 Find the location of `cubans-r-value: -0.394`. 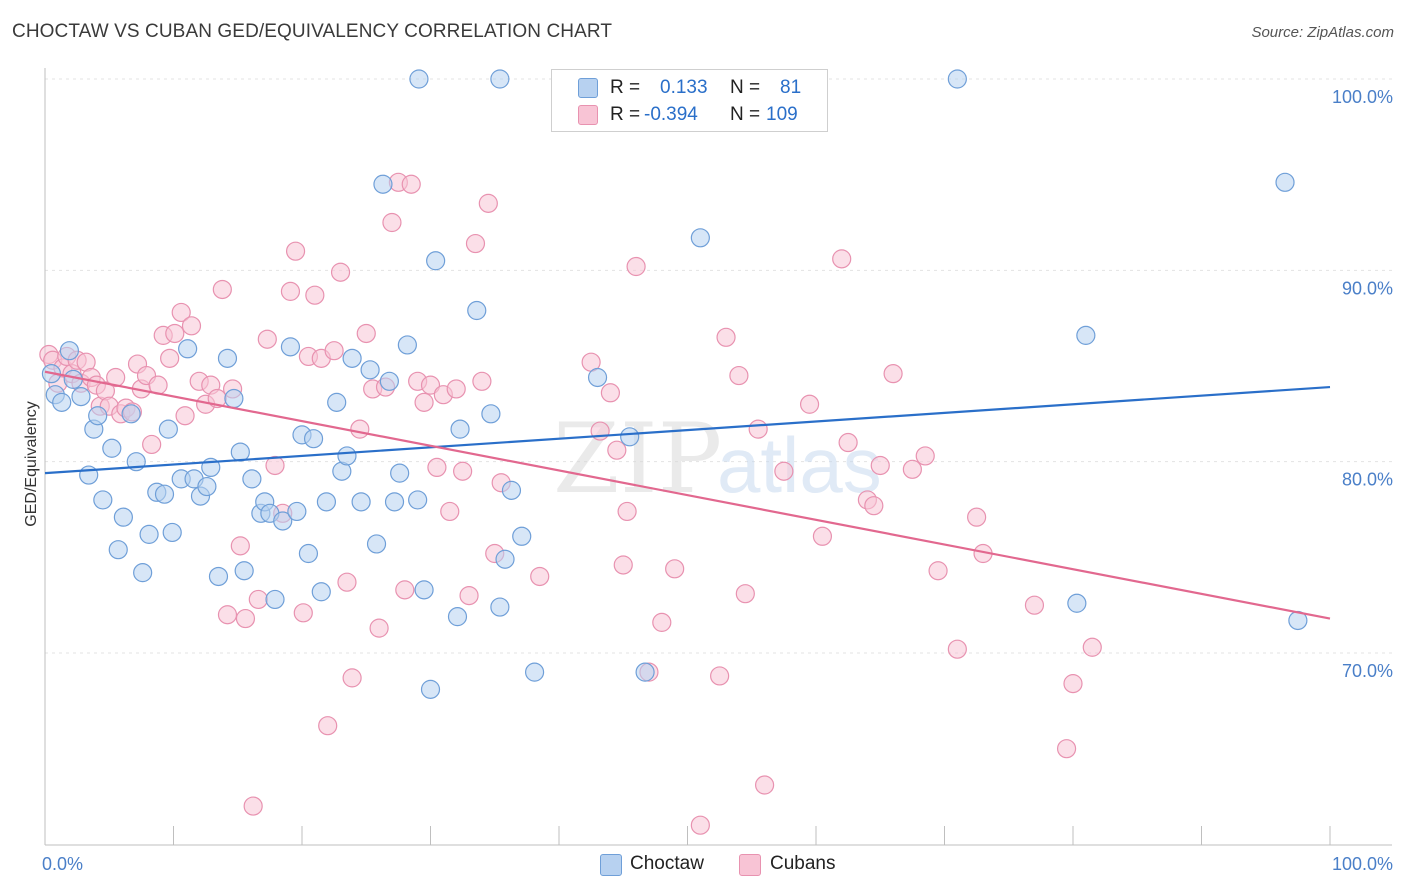

cubans-r-value: -0.394 is located at coordinates (671, 114).